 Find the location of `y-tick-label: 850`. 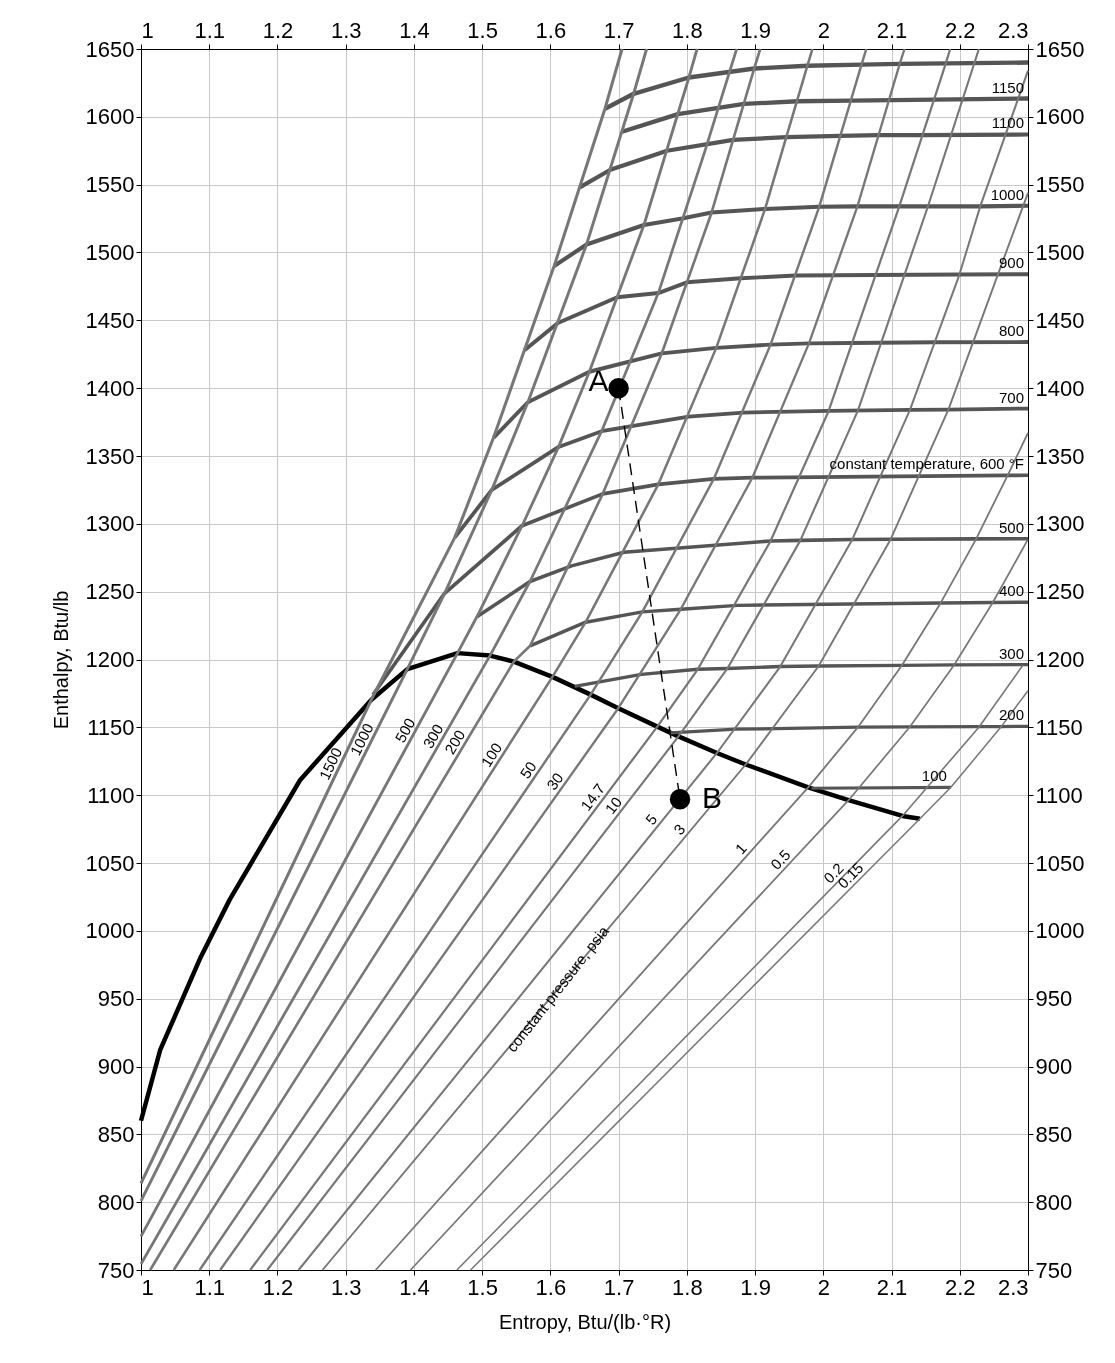

y-tick-label: 850 is located at coordinates (116, 1134).